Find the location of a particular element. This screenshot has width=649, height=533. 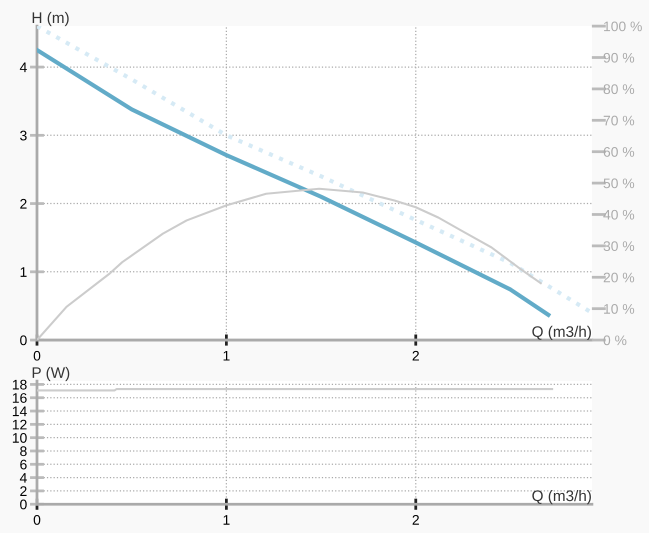

y2-tick-label: 60 % is located at coordinates (619, 152).